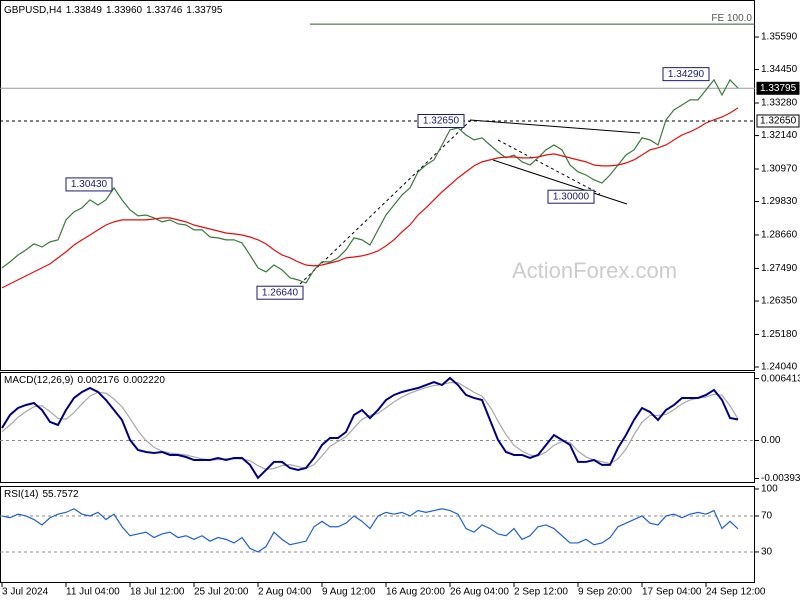  I want to click on header-field: 1.33849, so click(84, 10).